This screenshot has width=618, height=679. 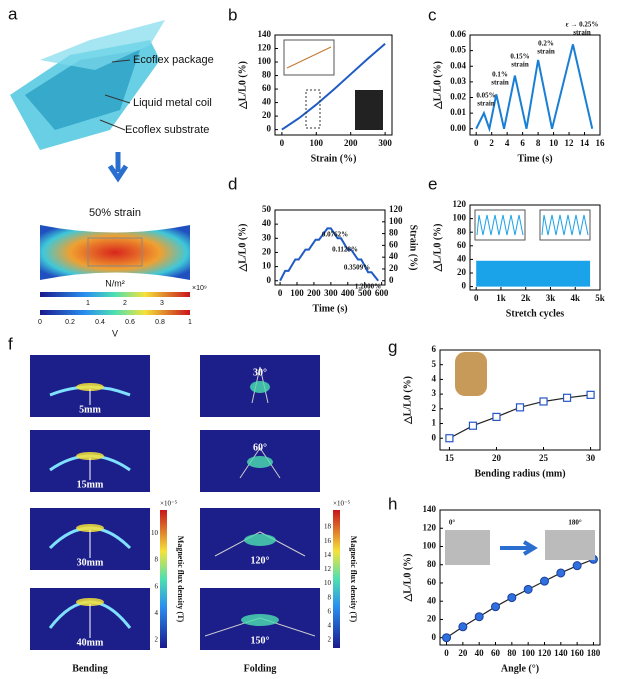 I want to click on colorbar-tick: 2, so click(x=157, y=640).